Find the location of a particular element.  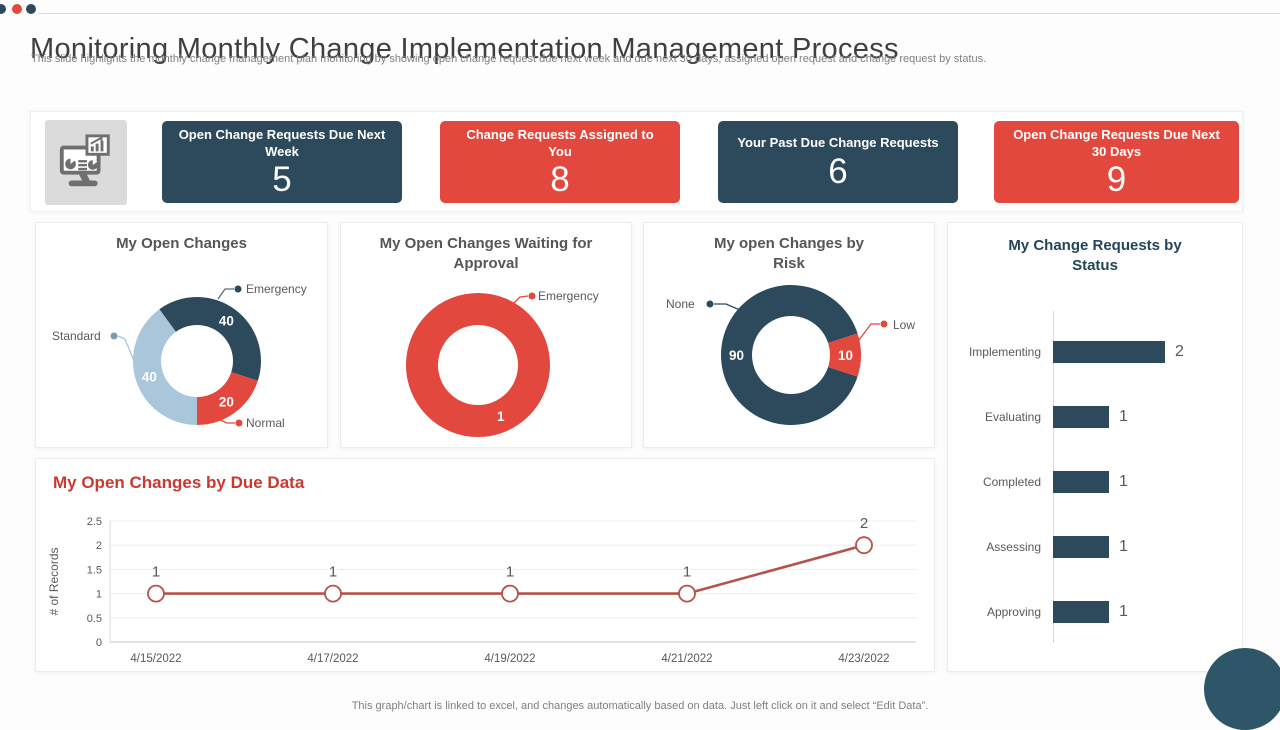

bar-row: Evaluating 1 is located at coordinates (1095, 416).